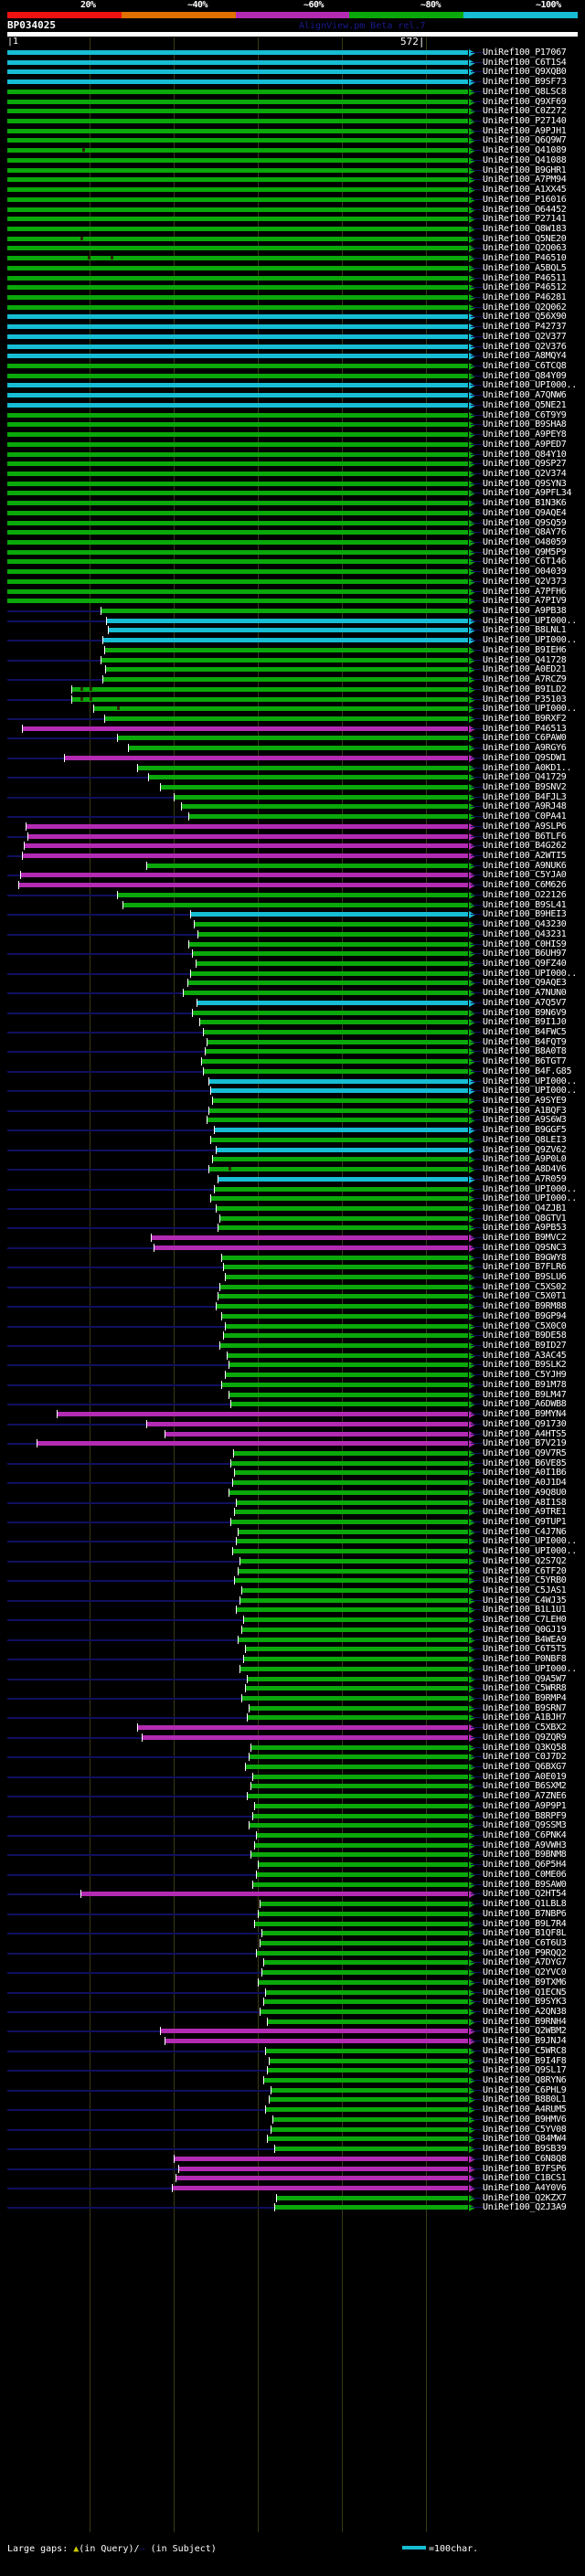 This screenshot has width=585, height=2576. Describe the element at coordinates (525, 1257) in the screenshot. I see `hit-label: UniRef100_B9GWY8` at that location.